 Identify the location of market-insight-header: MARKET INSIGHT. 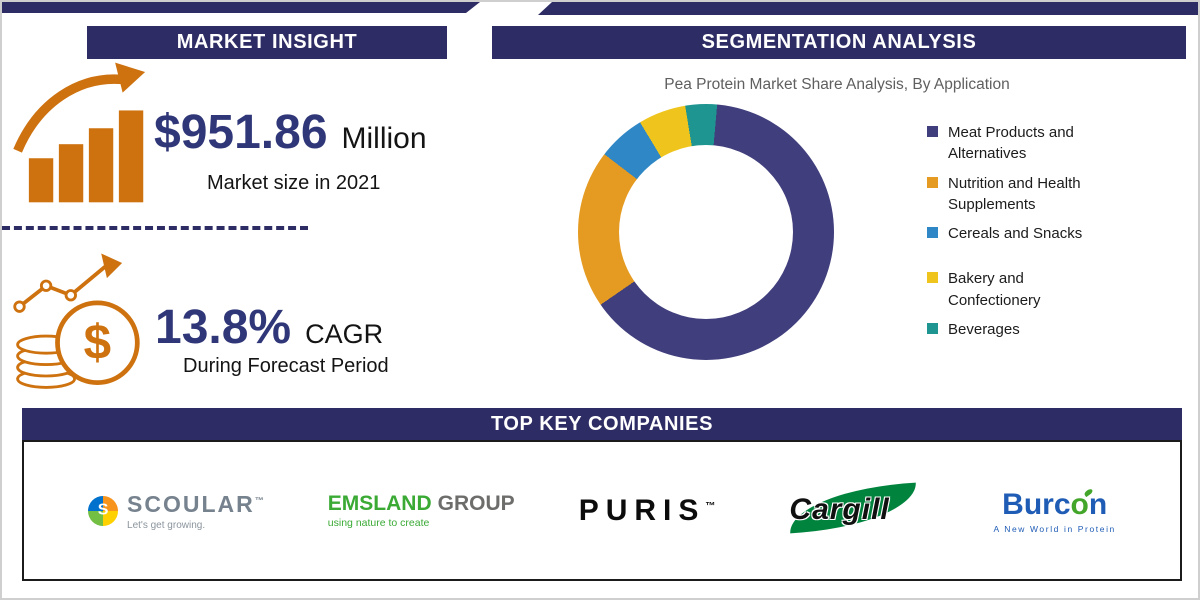
(267, 42).